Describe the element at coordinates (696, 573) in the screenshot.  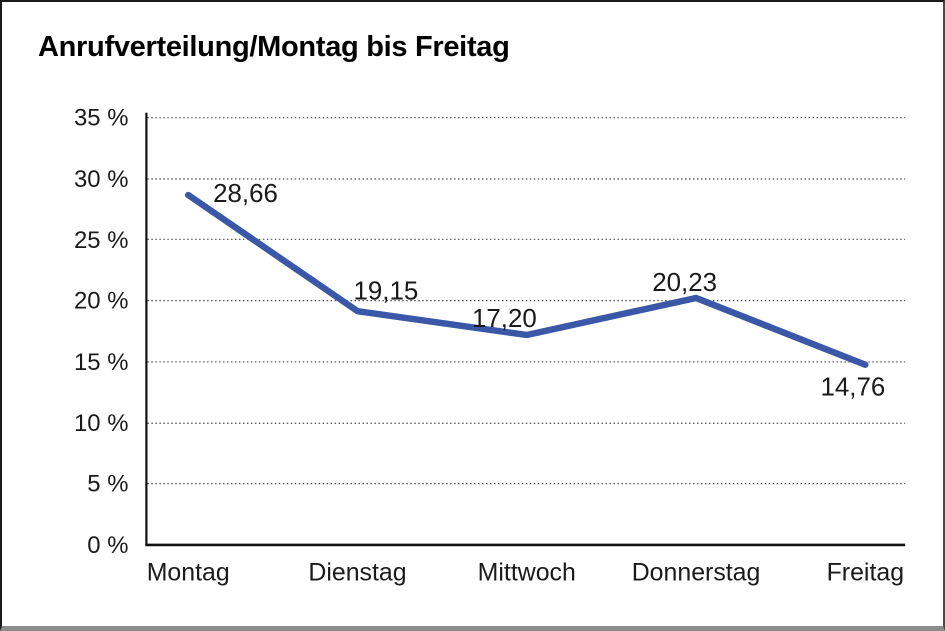
I see `x-category-label: Donnerstag` at that location.